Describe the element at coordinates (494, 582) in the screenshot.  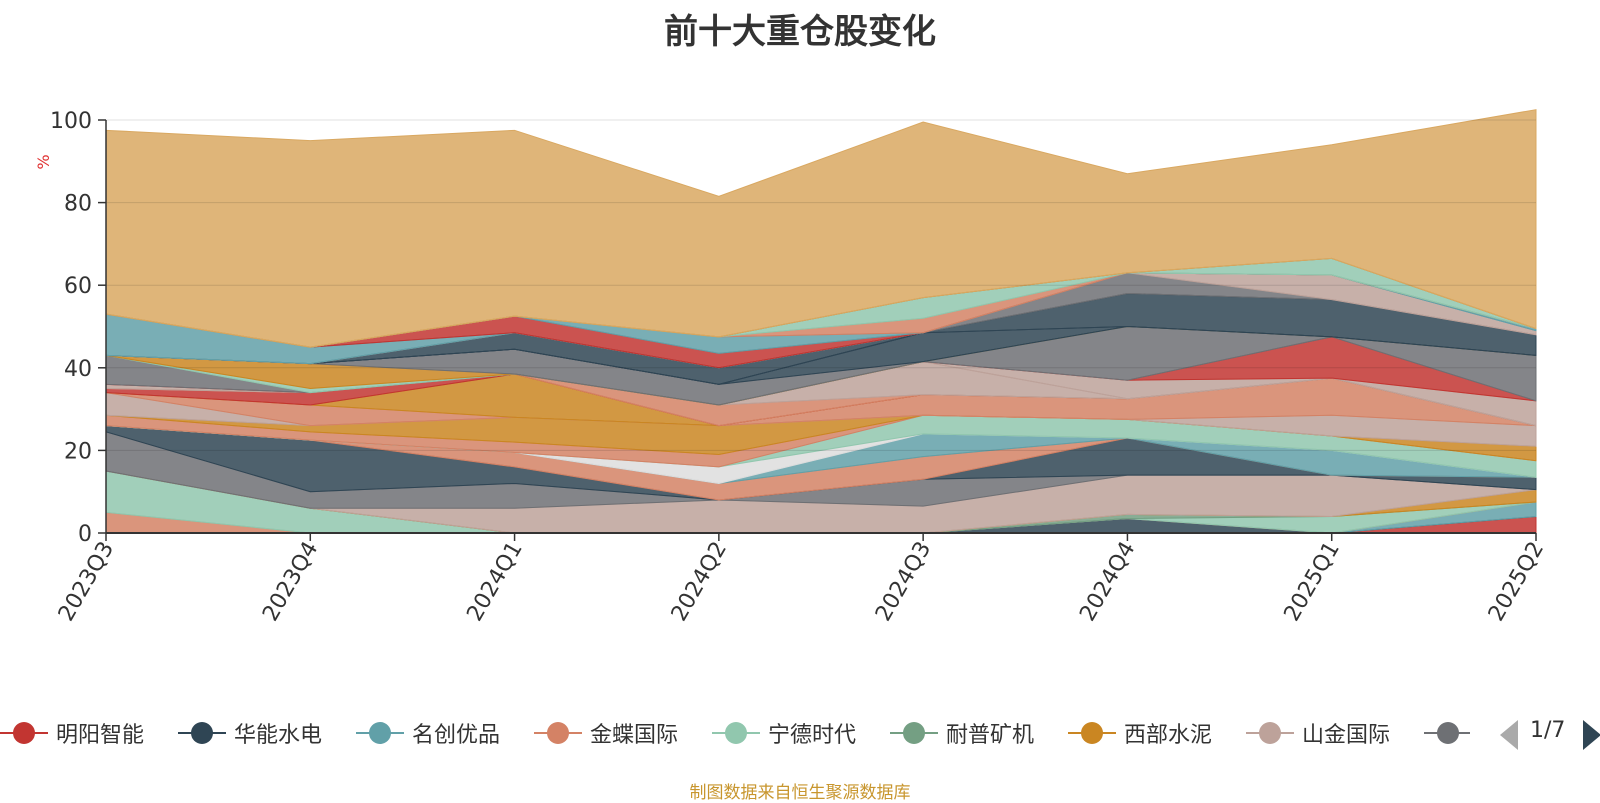
I see `x-tick-label: 2024Q1` at that location.